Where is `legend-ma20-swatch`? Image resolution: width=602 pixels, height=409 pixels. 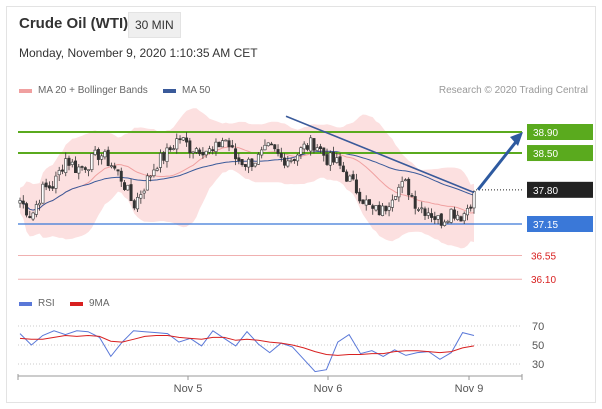 legend-ma20-swatch is located at coordinates (25, 90).